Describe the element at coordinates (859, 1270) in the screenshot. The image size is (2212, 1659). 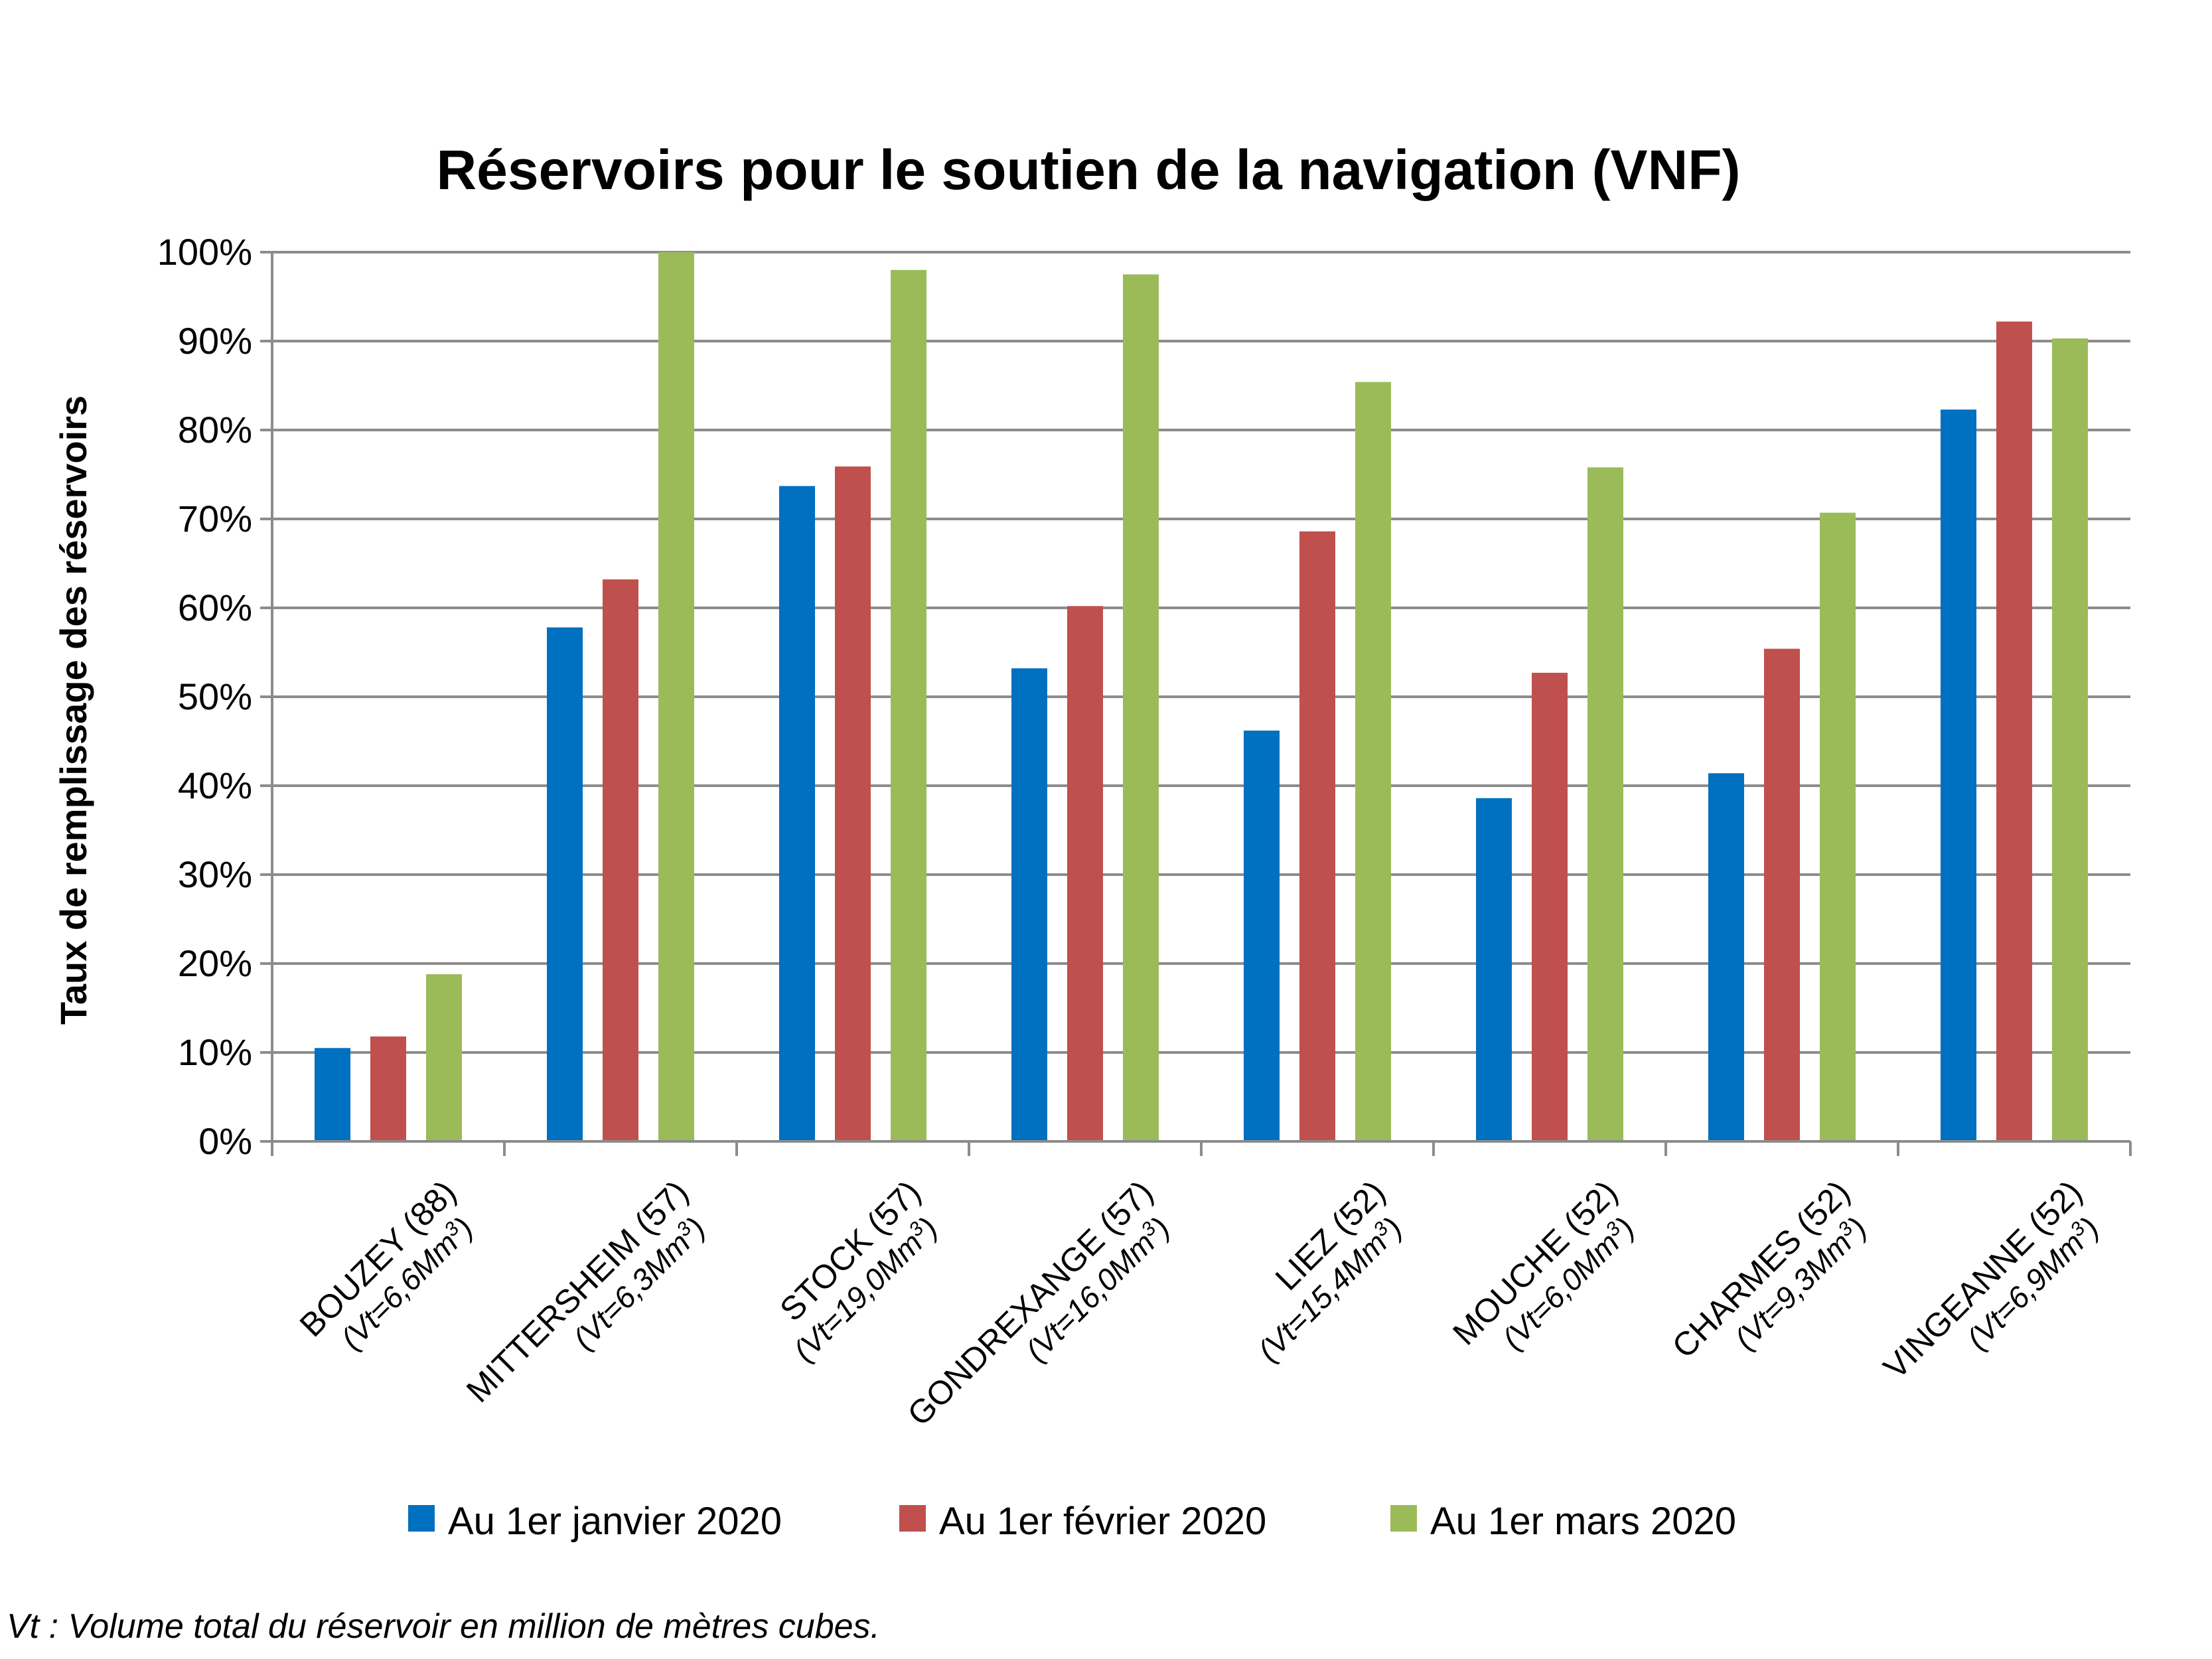
I see `x-tick-label-3: STOCK (57)(Vt=19,0Mm3)` at that location.